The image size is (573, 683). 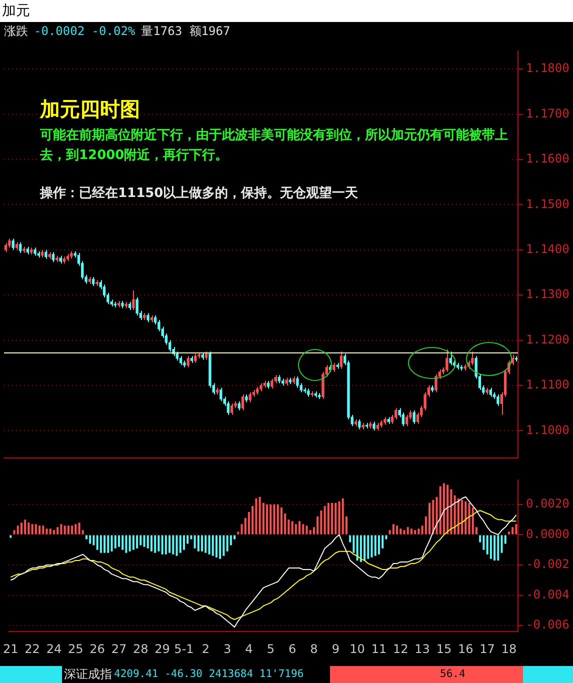 What do you see at coordinates (206, 649) in the screenshot?
I see `x-tick-label: 2` at bounding box center [206, 649].